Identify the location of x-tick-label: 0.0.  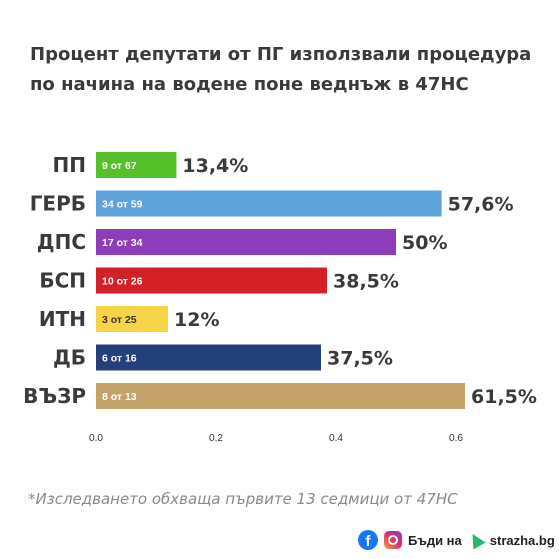
(96, 438).